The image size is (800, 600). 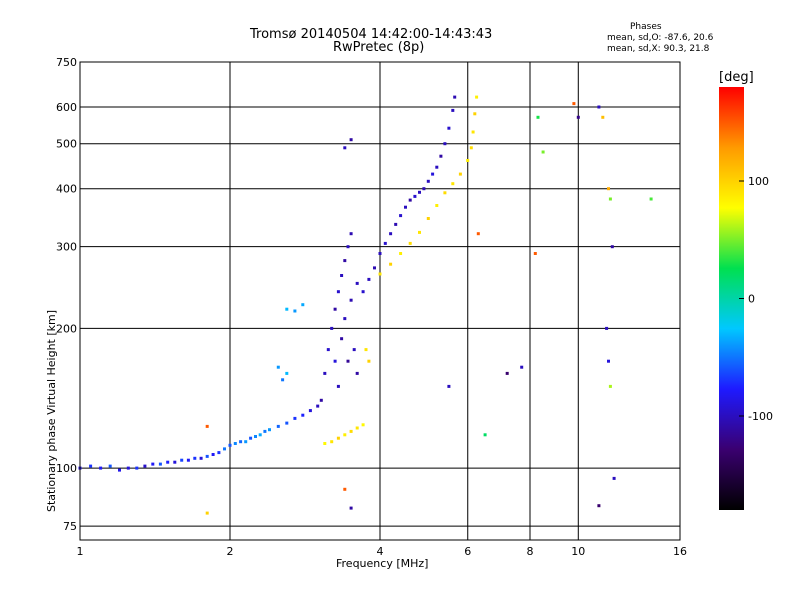 What do you see at coordinates (66, 328) in the screenshot?
I see `y-tick-label: 200` at bounding box center [66, 328].